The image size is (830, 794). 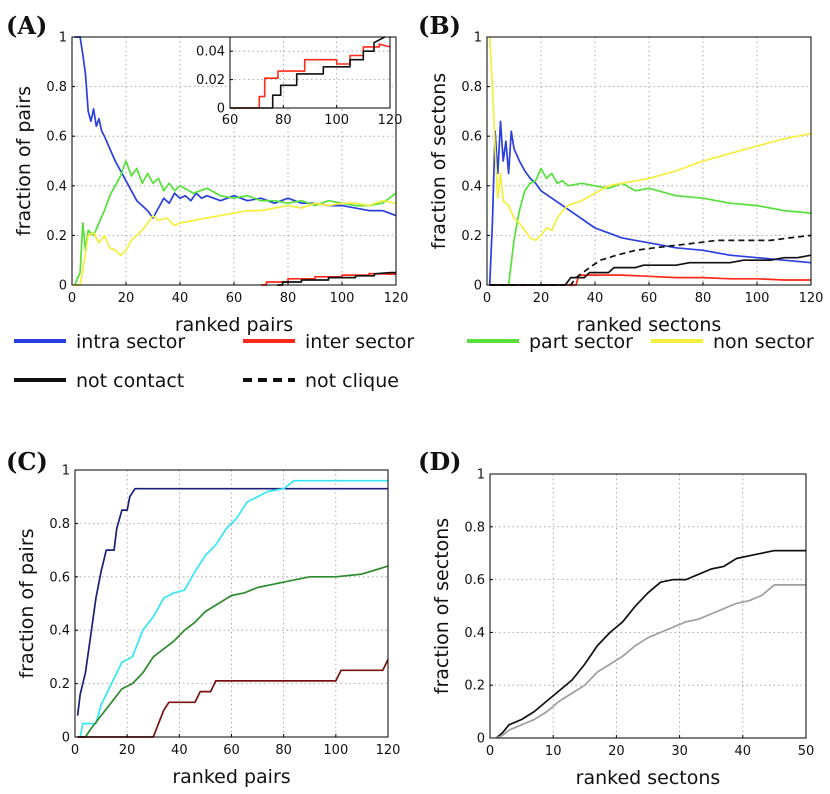 I want to click on series-line-not-clique, so click(x=650, y=260).